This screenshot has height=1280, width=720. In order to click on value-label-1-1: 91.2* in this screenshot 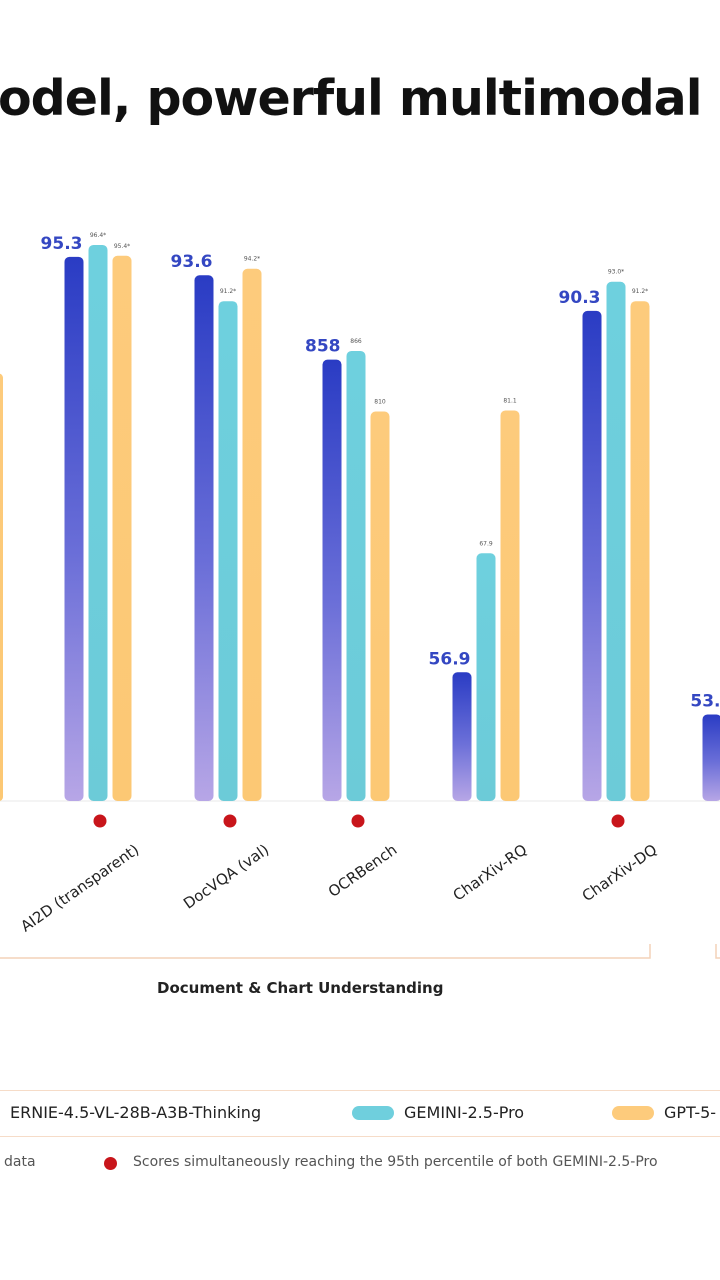, I will do `click(228, 291)`.